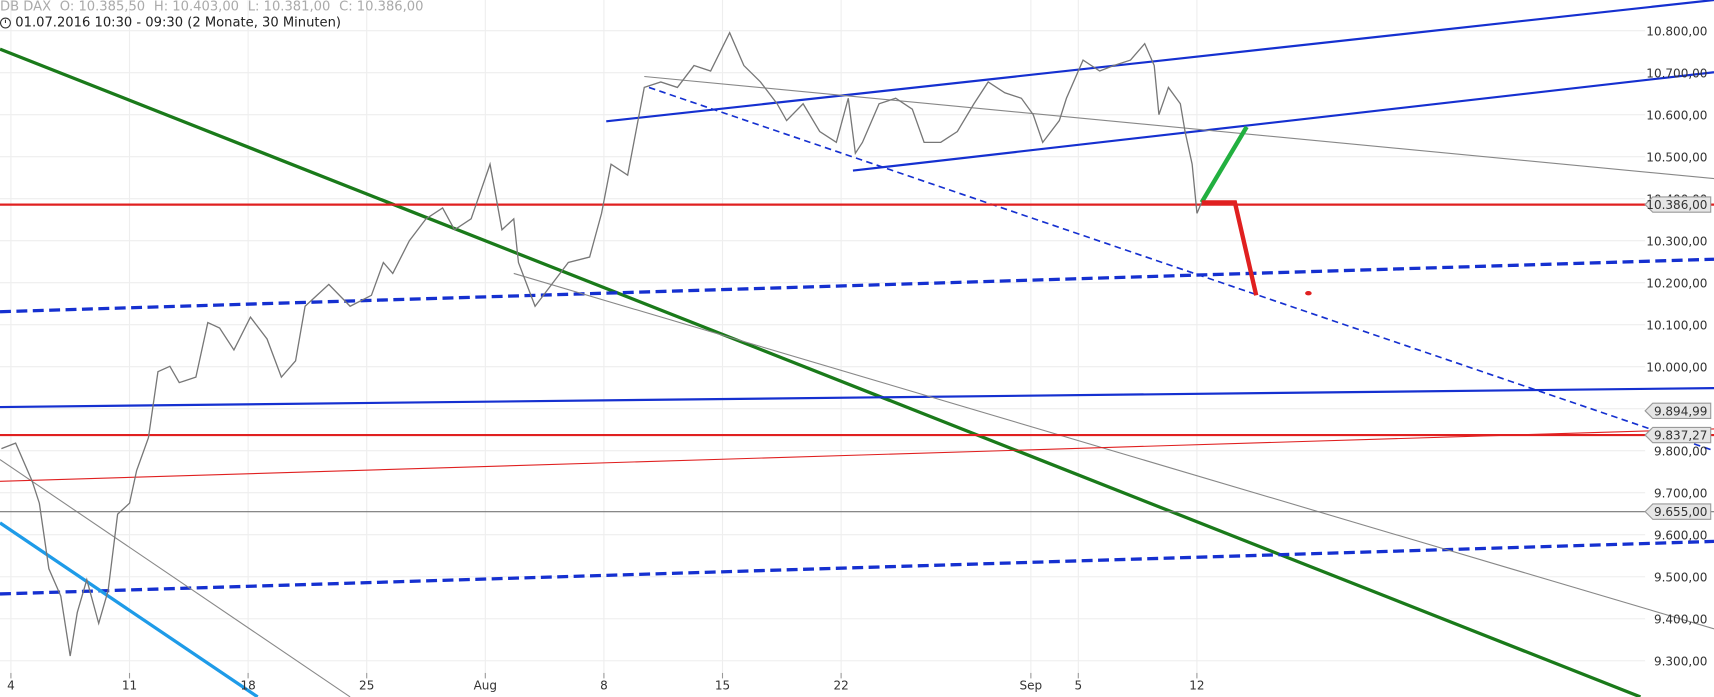 The width and height of the screenshot is (1714, 697). I want to click on price-label: 9.894,99, so click(1680, 411).